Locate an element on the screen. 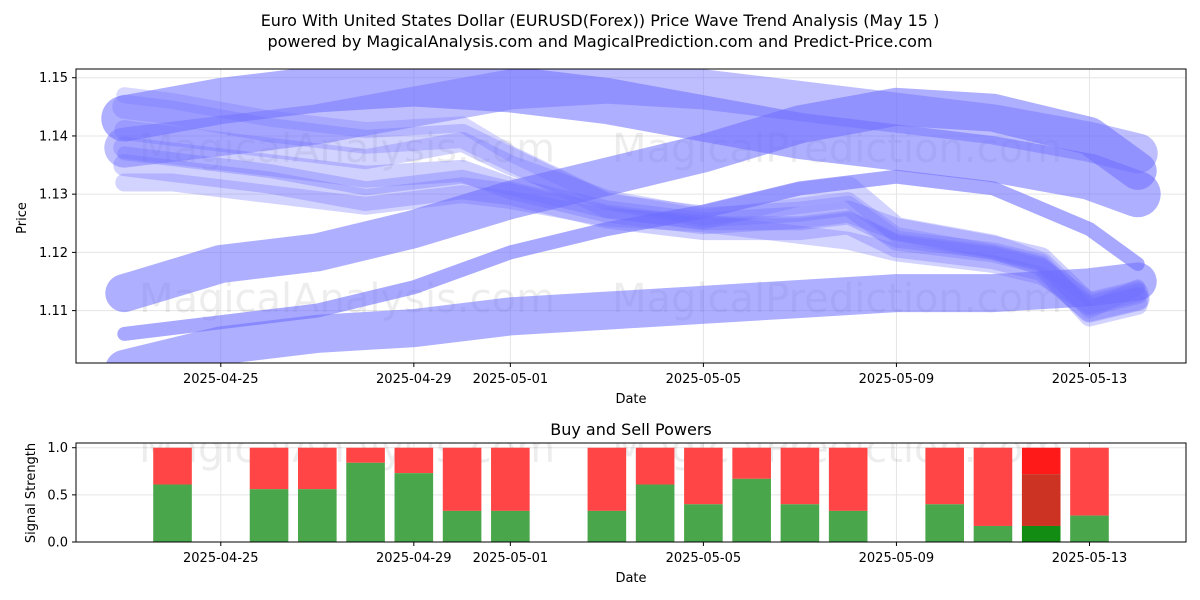 This screenshot has height=600, width=1200. y-tick-label: 1.14 is located at coordinates (53, 136).